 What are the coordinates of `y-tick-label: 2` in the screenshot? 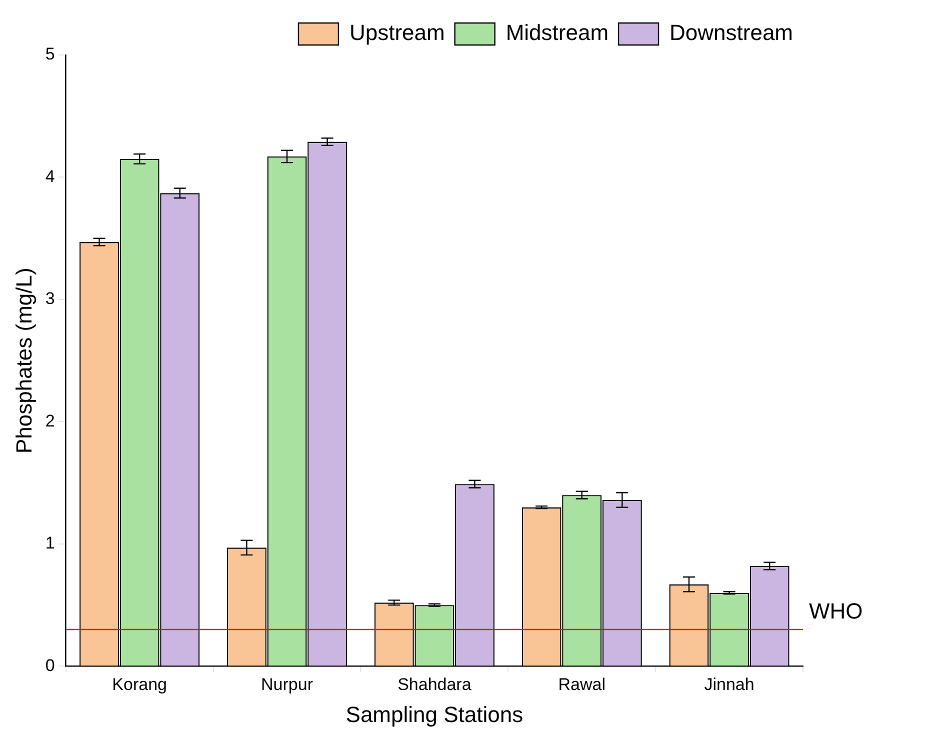 It's located at (50, 420).